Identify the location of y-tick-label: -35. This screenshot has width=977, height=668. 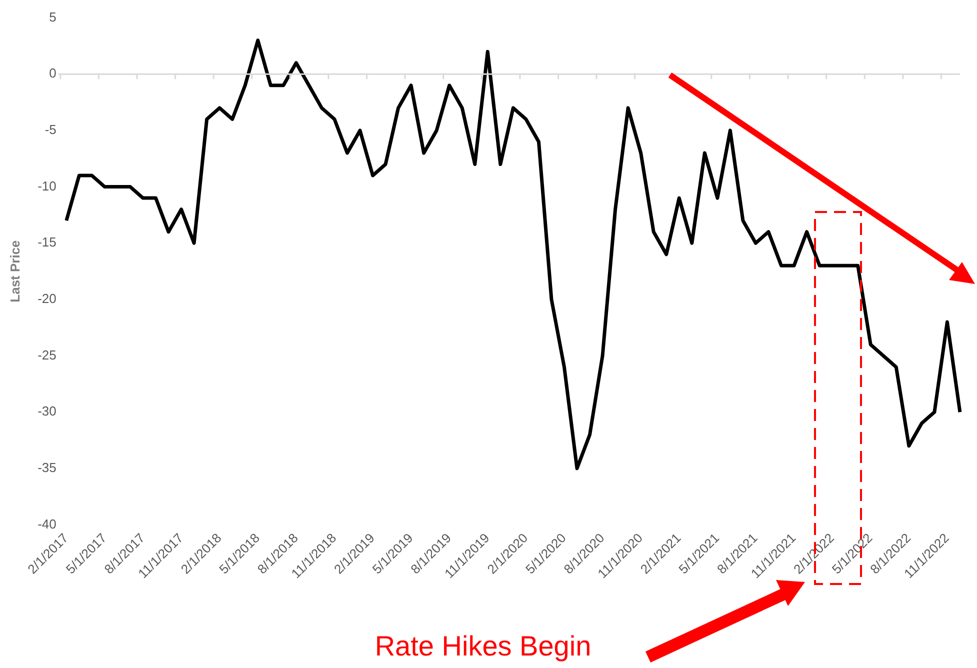
(47, 468).